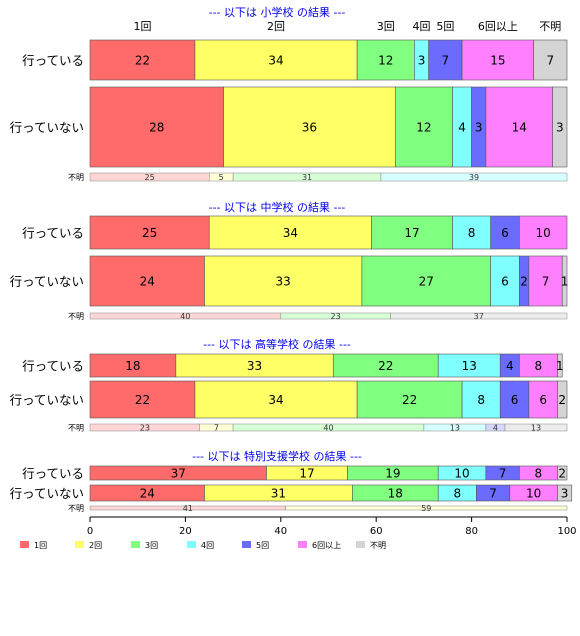 This screenshot has height=636, width=580. What do you see at coordinates (498, 26) in the screenshot?
I see `category-header-label: 6回以上` at bounding box center [498, 26].